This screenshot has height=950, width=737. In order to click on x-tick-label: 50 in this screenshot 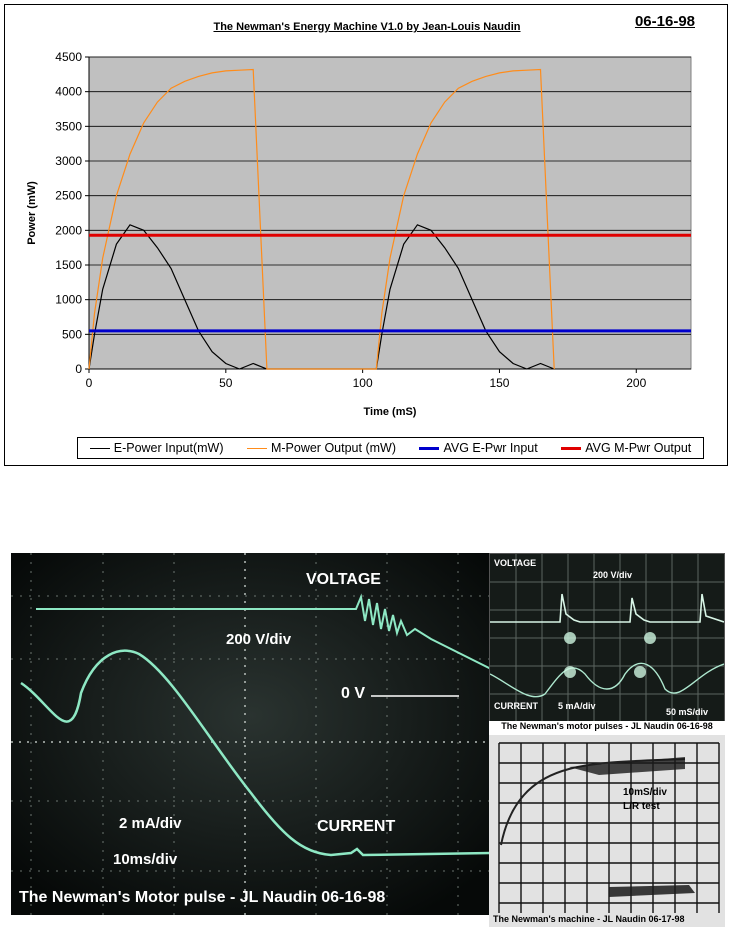, I will do `click(226, 383)`.